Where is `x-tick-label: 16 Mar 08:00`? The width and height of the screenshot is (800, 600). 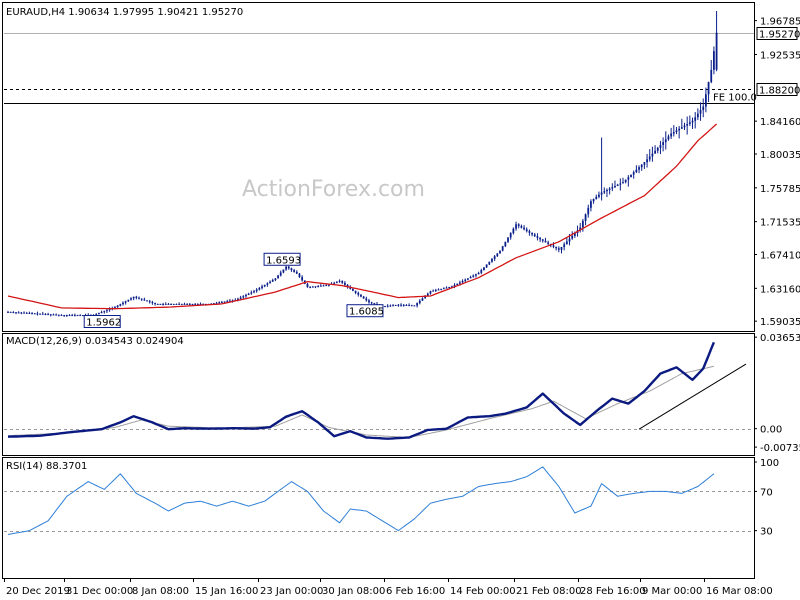
x-tick-label: 16 Mar 08:00 is located at coordinates (739, 591).